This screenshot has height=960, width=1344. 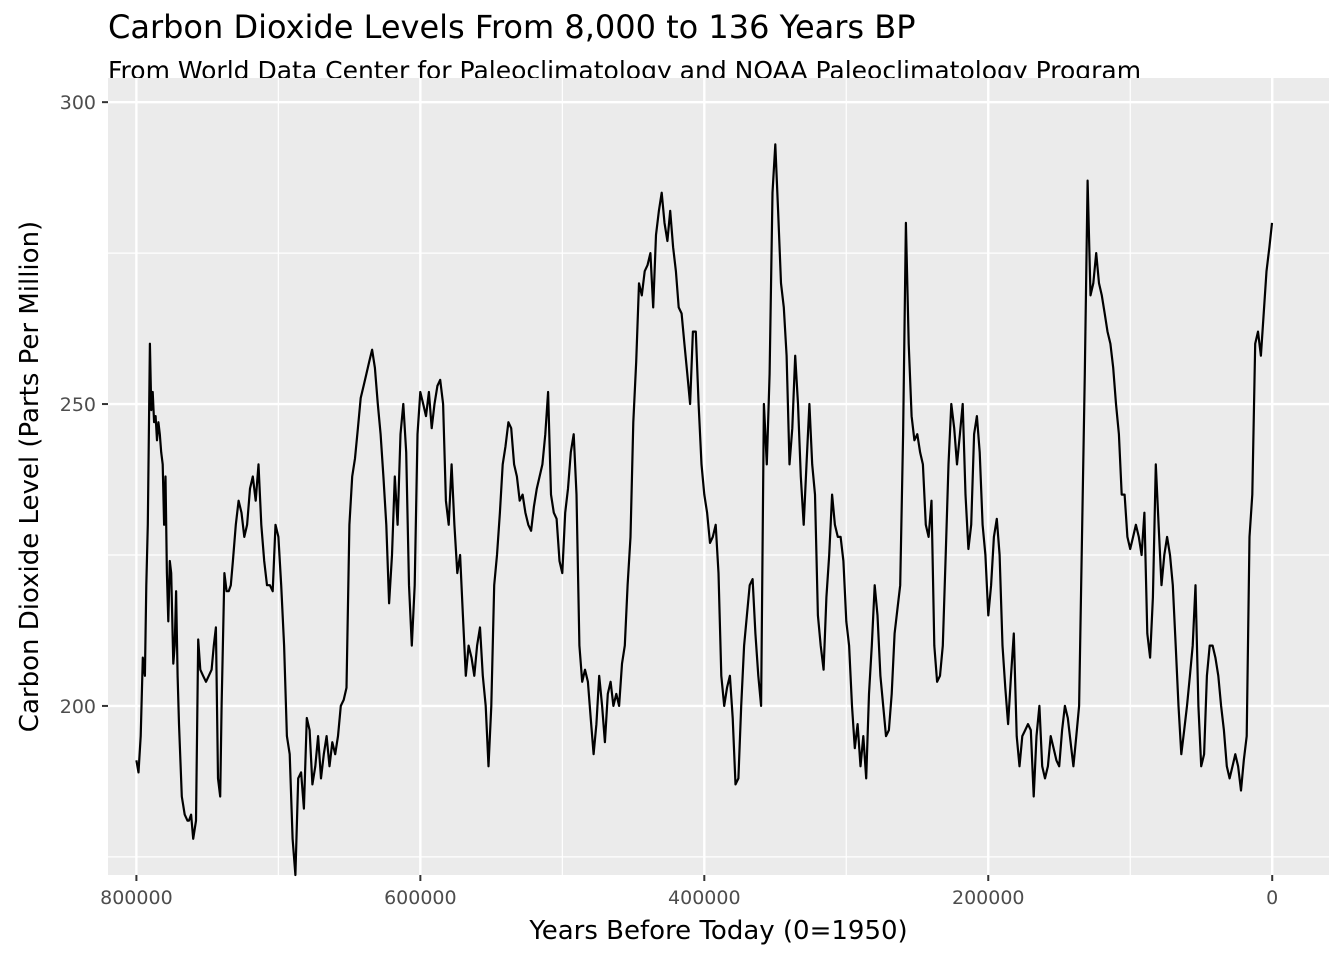 I want to click on x-axis-title: Years Before Today (0=1950), so click(x=717, y=931).